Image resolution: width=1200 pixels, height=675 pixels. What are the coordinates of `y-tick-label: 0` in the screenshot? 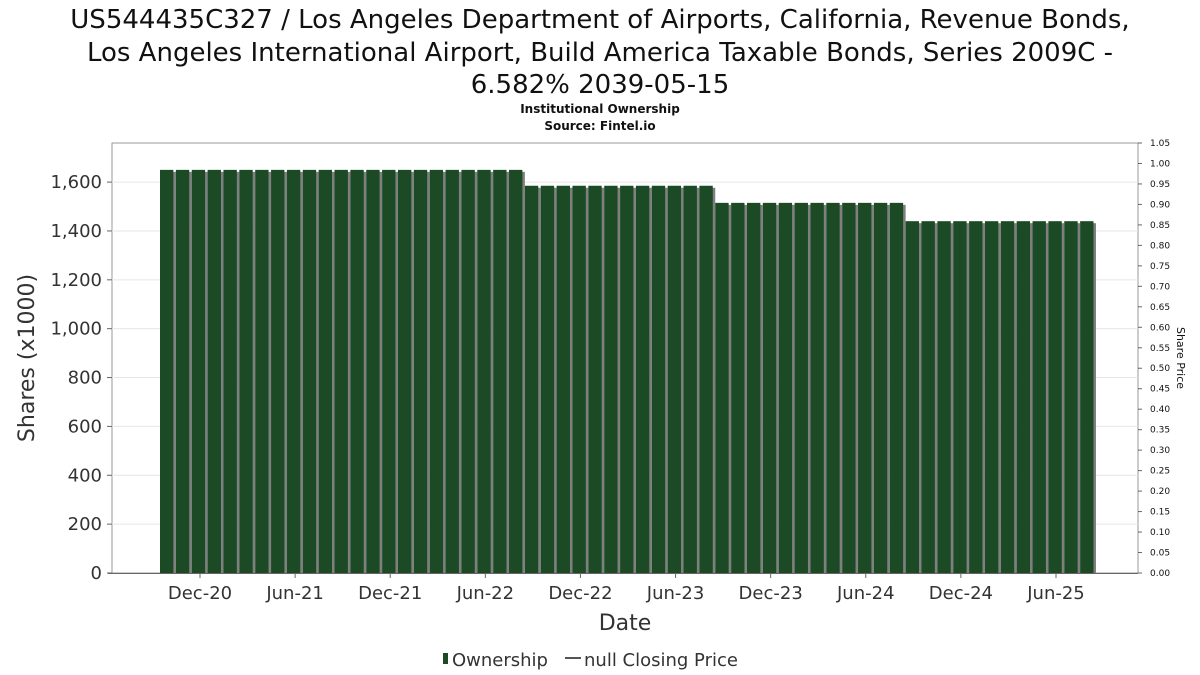 It's located at (96, 573).